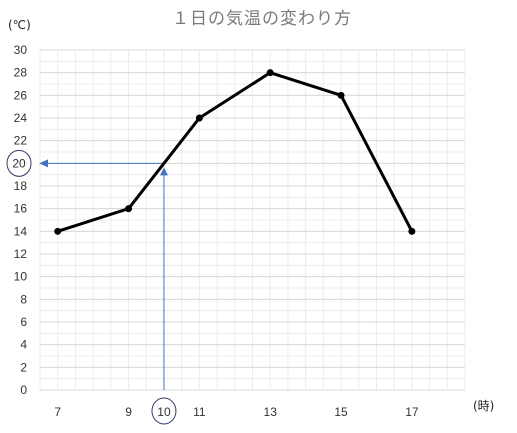 The width and height of the screenshot is (517, 433). What do you see at coordinates (23, 390) in the screenshot?
I see `y-tick-label-0: 0` at bounding box center [23, 390].